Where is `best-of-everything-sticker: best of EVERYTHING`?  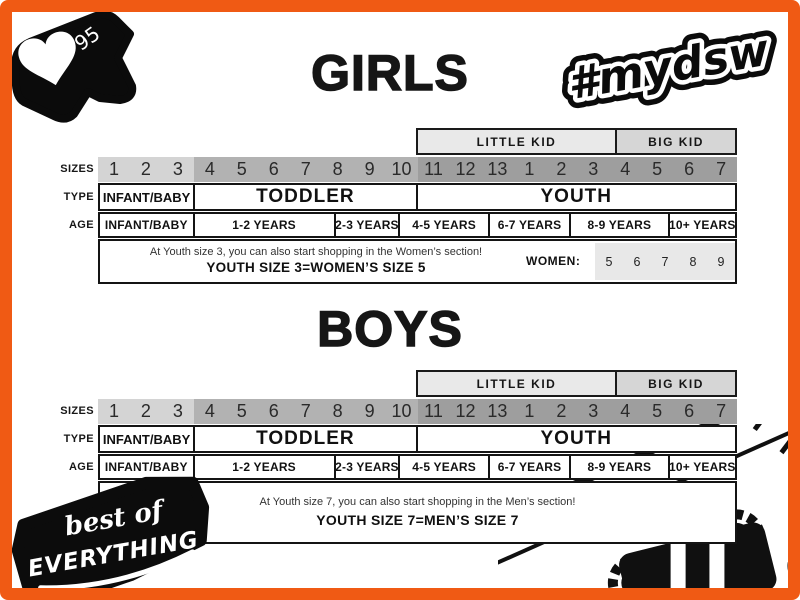 best-of-everything-sticker: best of EVERYTHING is located at coordinates (110, 538).